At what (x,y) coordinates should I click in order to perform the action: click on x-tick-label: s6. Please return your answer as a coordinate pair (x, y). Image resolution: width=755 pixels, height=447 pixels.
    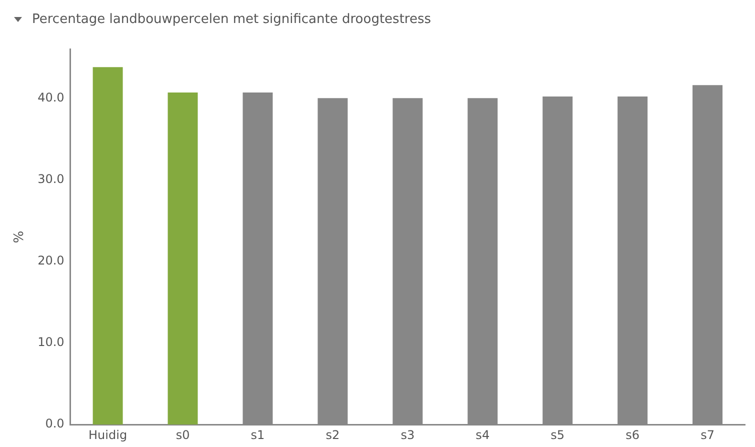
    Looking at the image, I should click on (633, 435).